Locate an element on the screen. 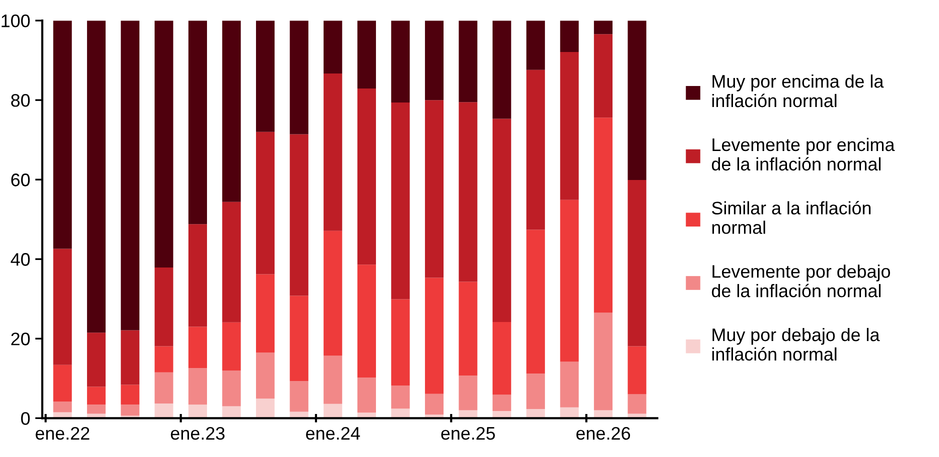 This screenshot has height=457, width=939. y-tick-label: 40 is located at coordinates (20, 259).